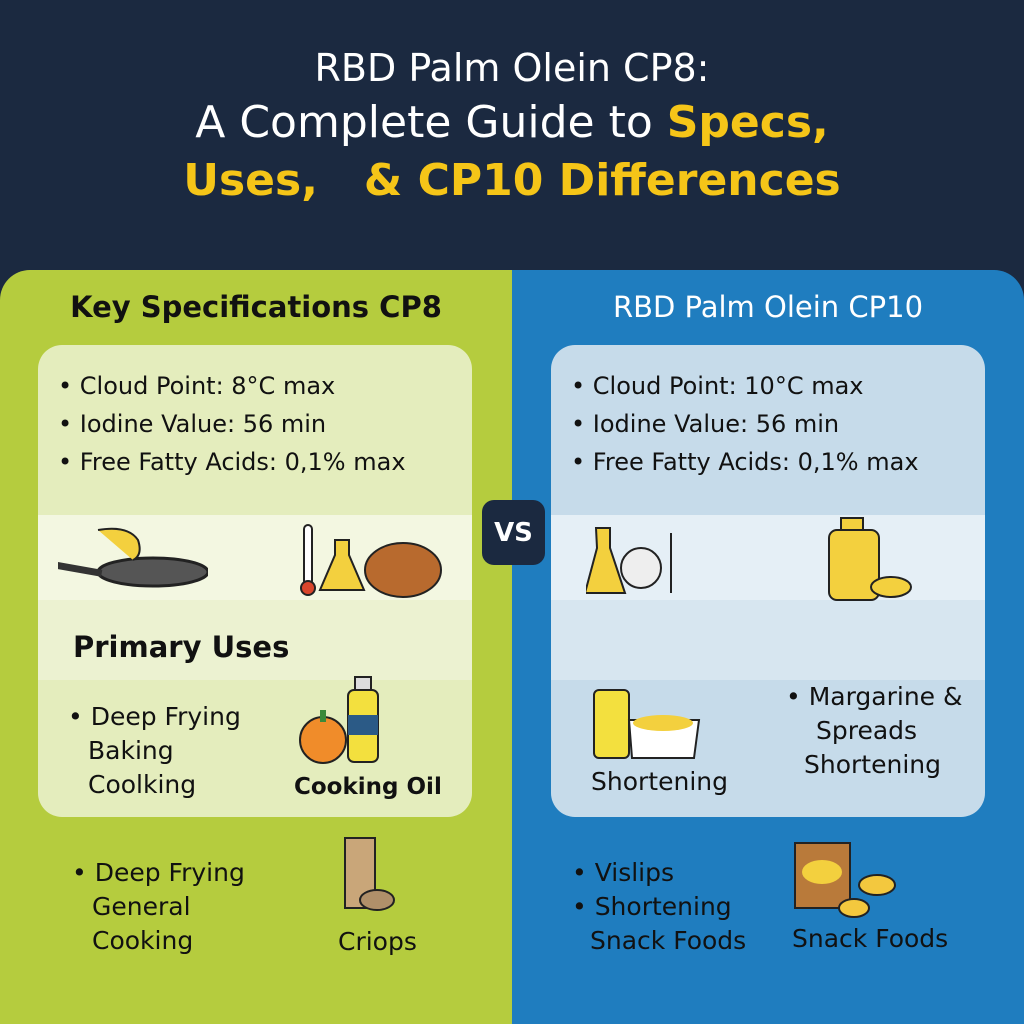  What do you see at coordinates (513, 532) in the screenshot?
I see `vs-badge: VS` at bounding box center [513, 532].